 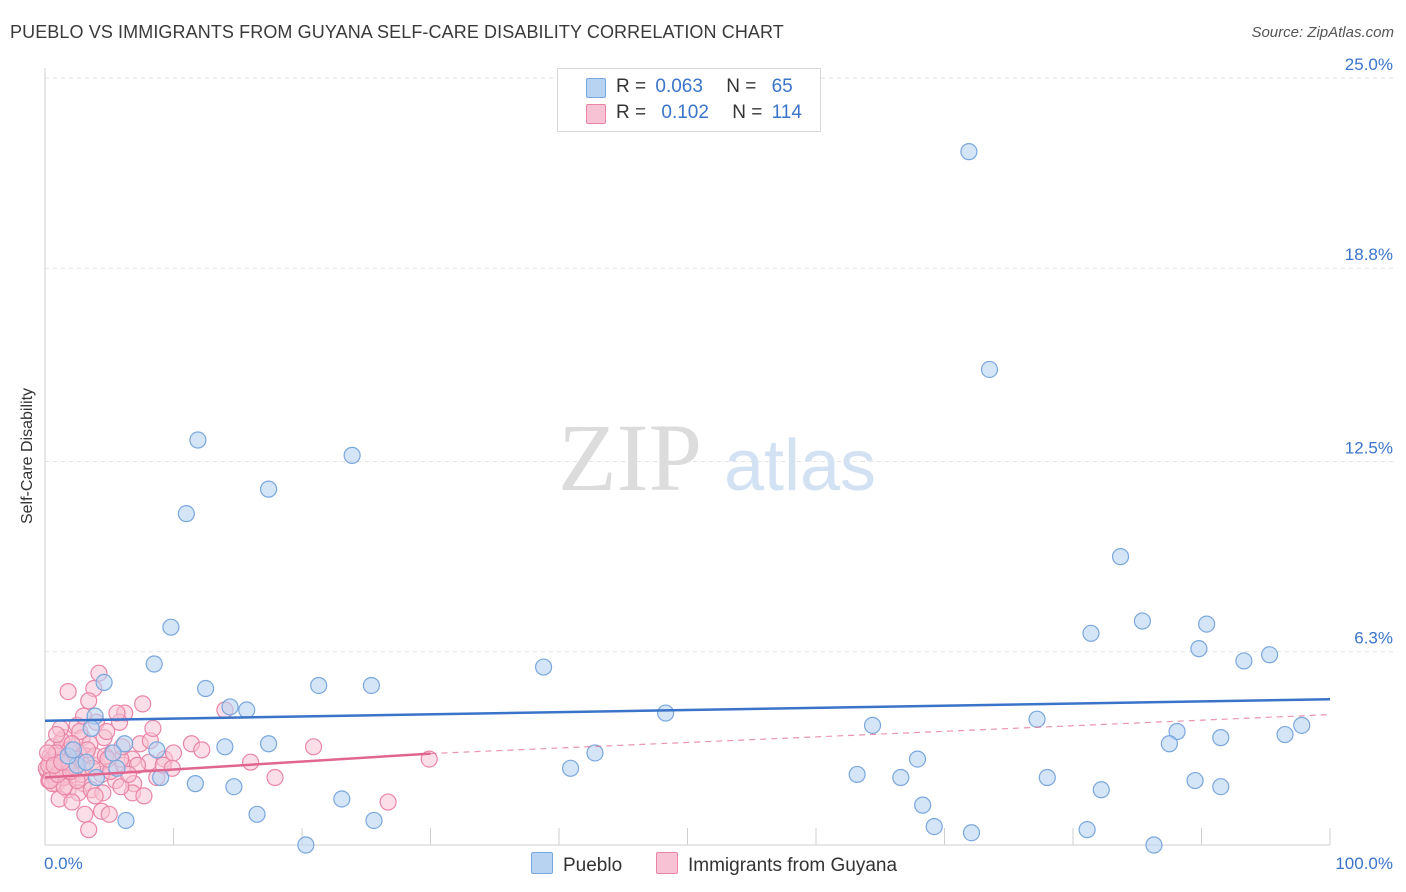 I want to click on guyana-swatch, so click(x=596, y=114).